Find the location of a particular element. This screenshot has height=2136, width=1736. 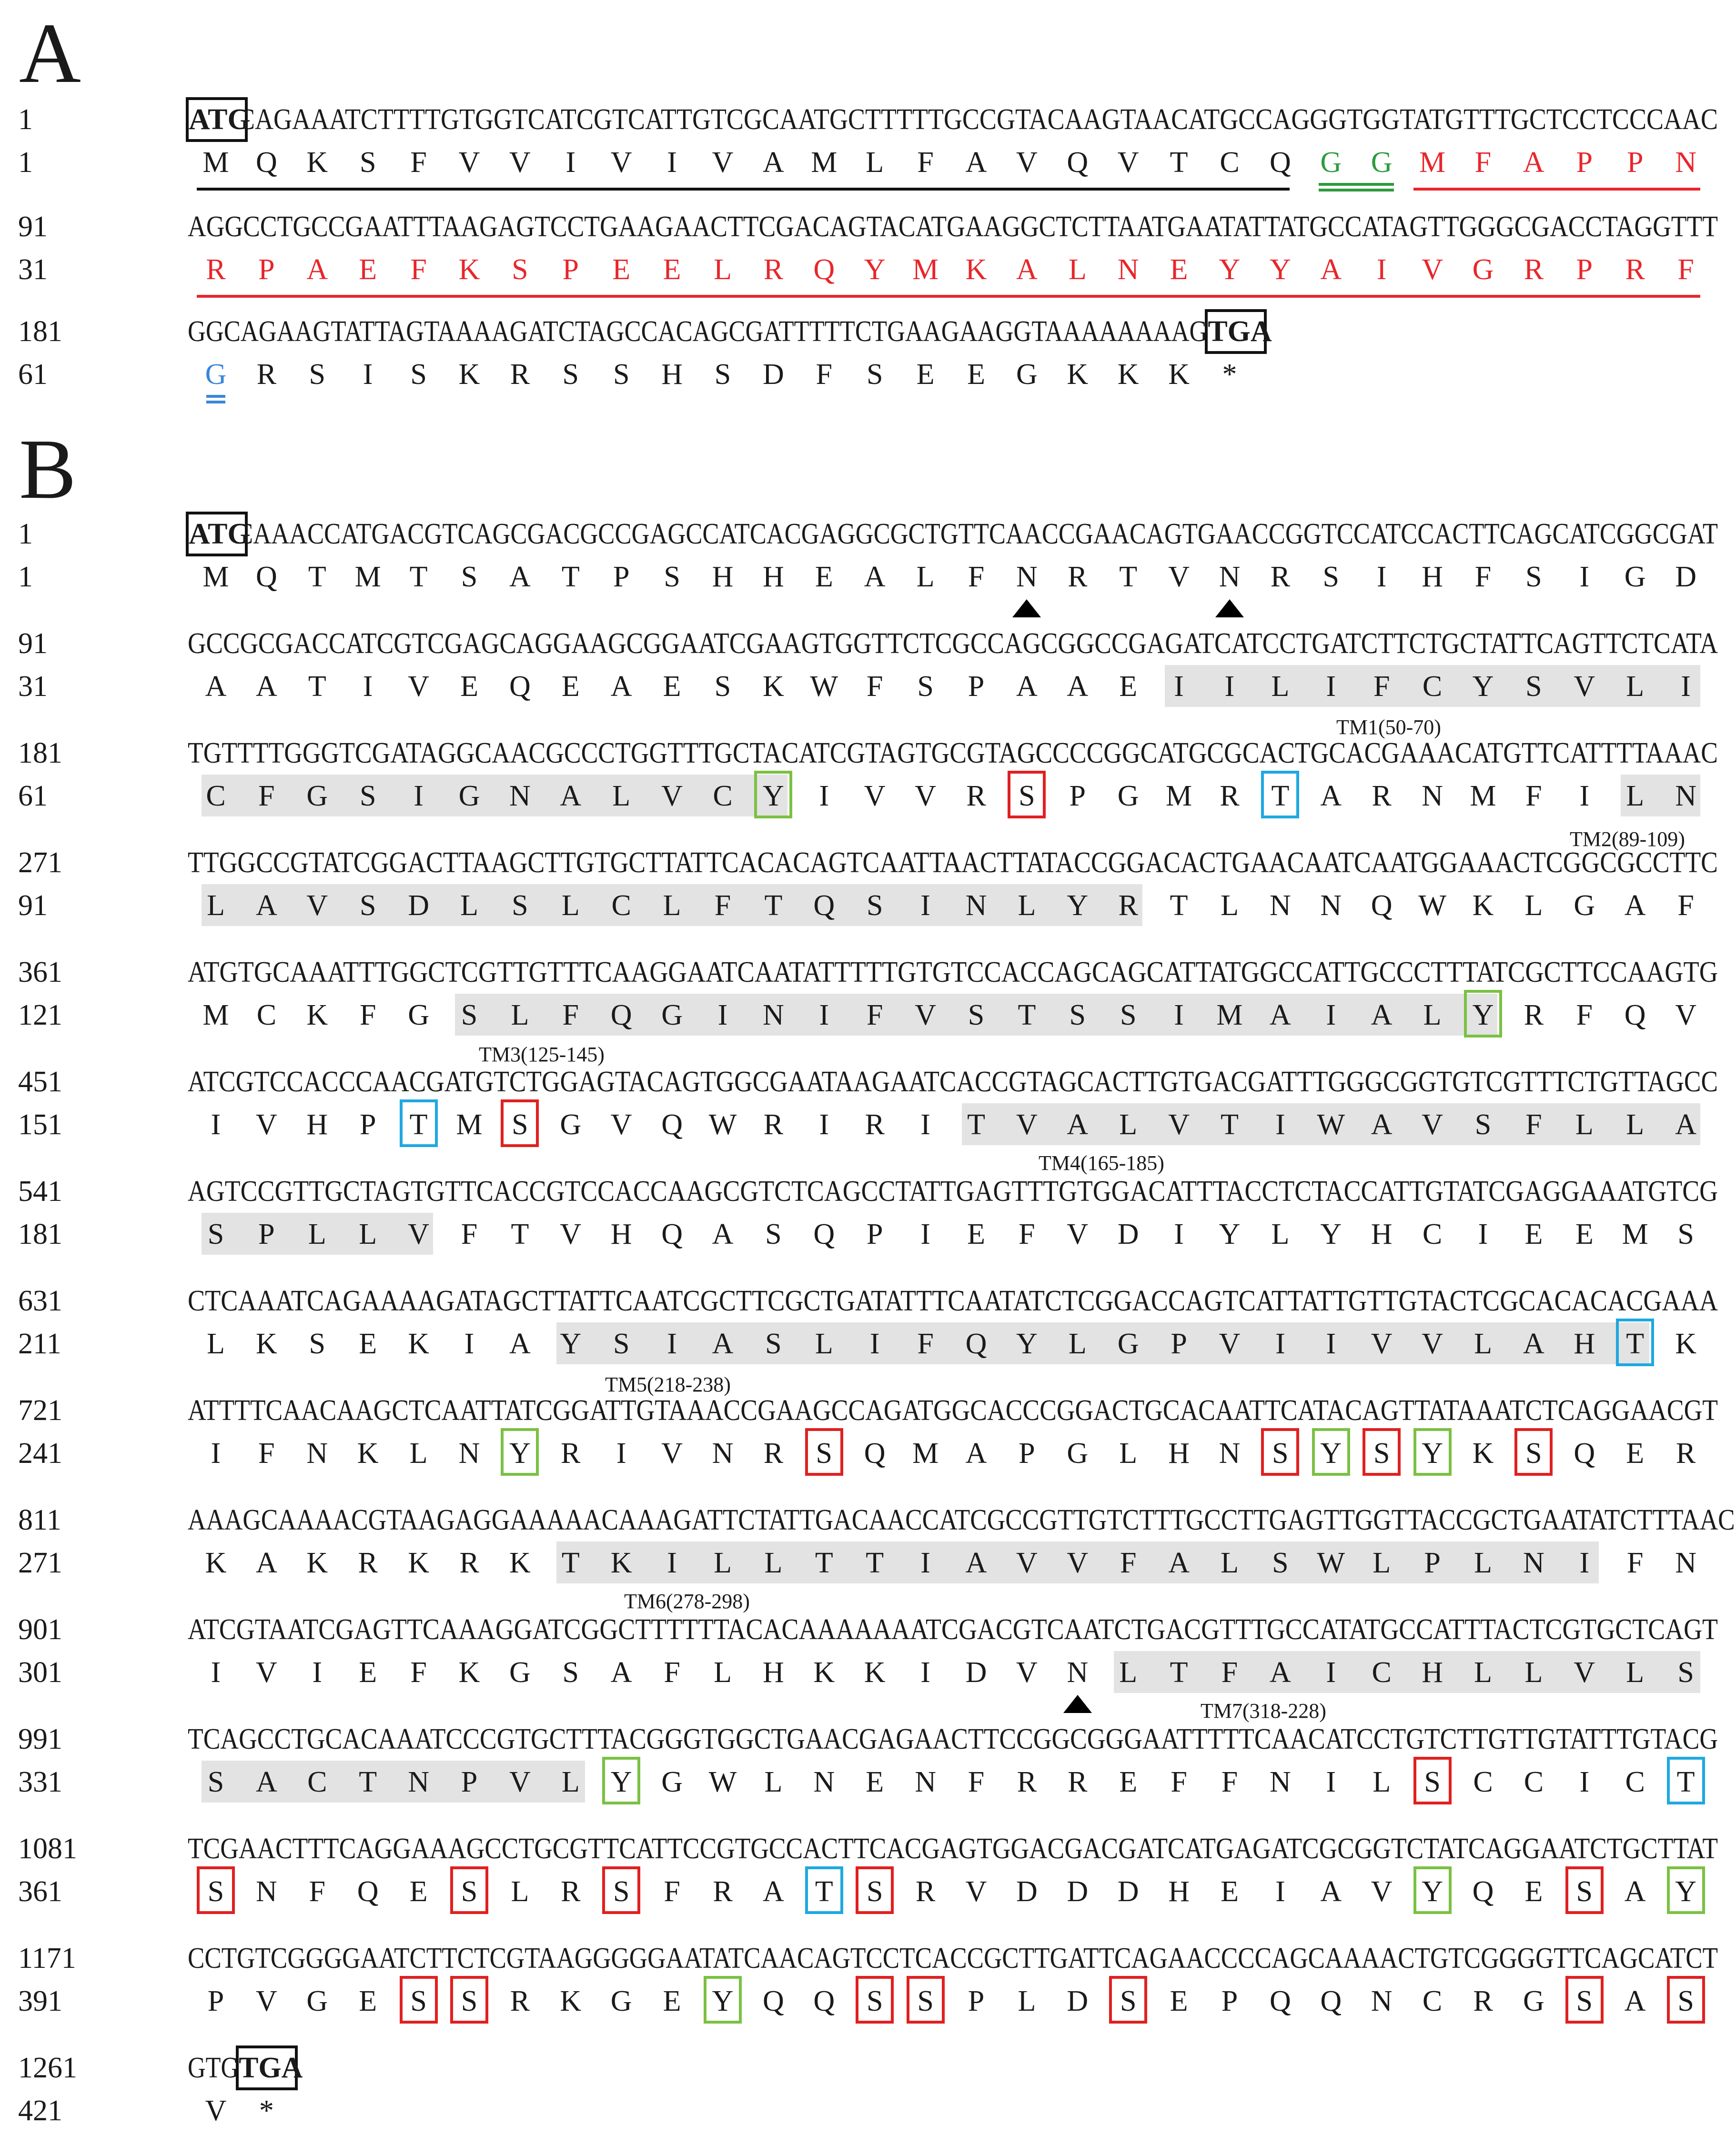

nt-position-number: 1171 is located at coordinates (47, 1959).